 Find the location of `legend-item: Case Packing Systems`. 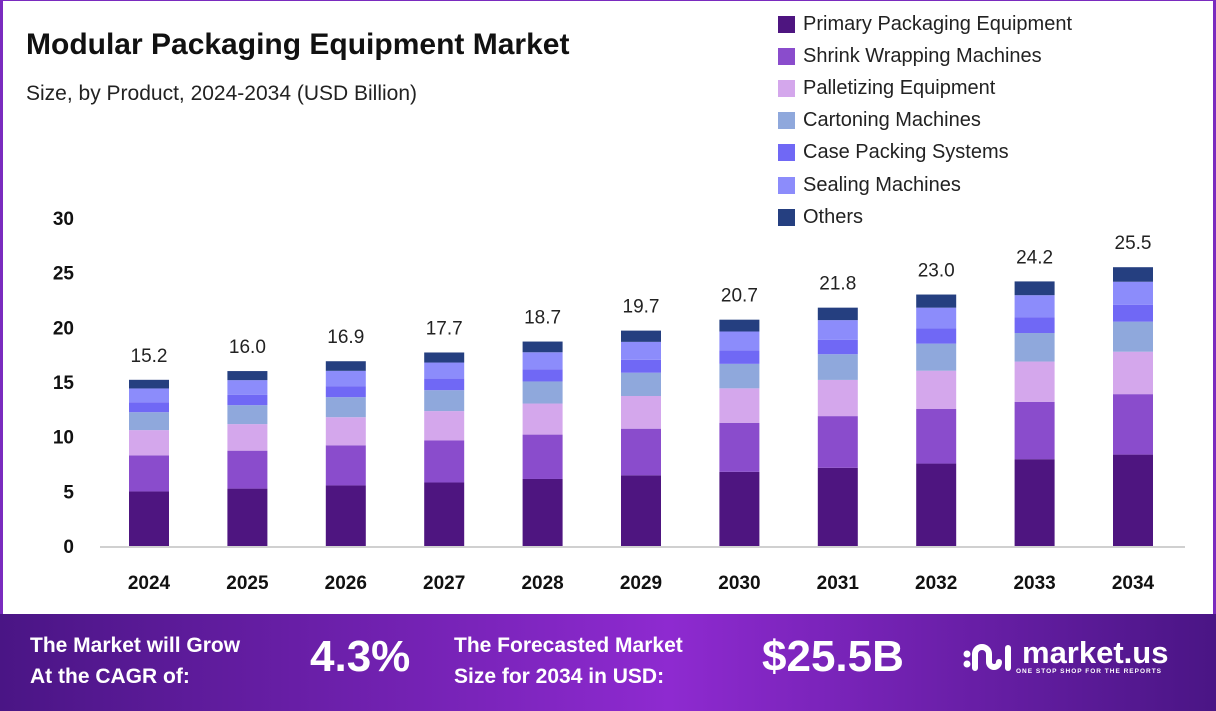

legend-item: Case Packing Systems is located at coordinates (925, 153).